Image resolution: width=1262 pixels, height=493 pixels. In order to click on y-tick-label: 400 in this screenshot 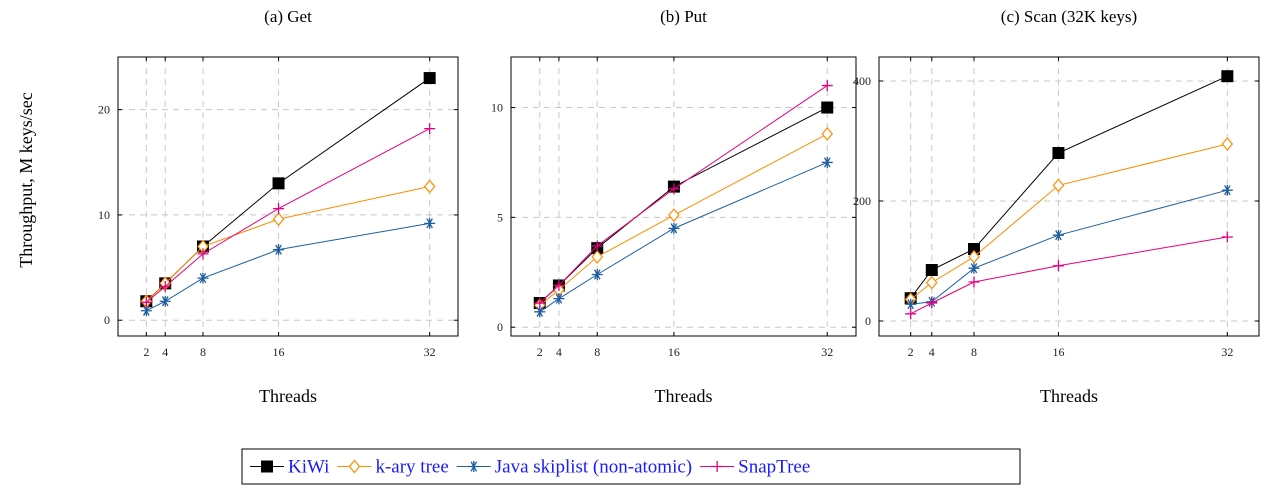, I will do `click(862, 81)`.